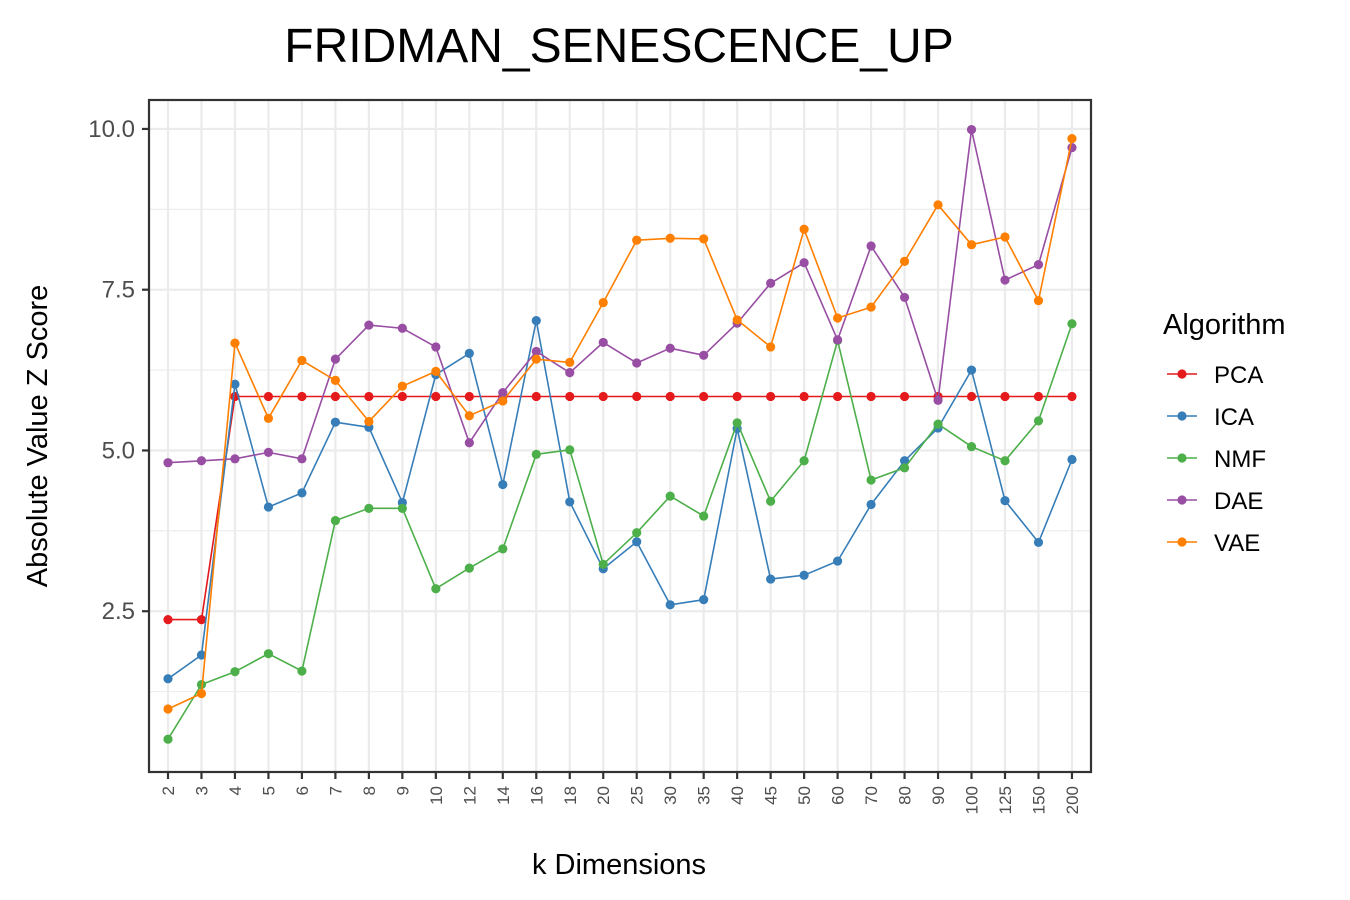 This screenshot has width=1350, height=900. Describe the element at coordinates (201, 790) in the screenshot. I see `x-tick-label: 3` at that location.